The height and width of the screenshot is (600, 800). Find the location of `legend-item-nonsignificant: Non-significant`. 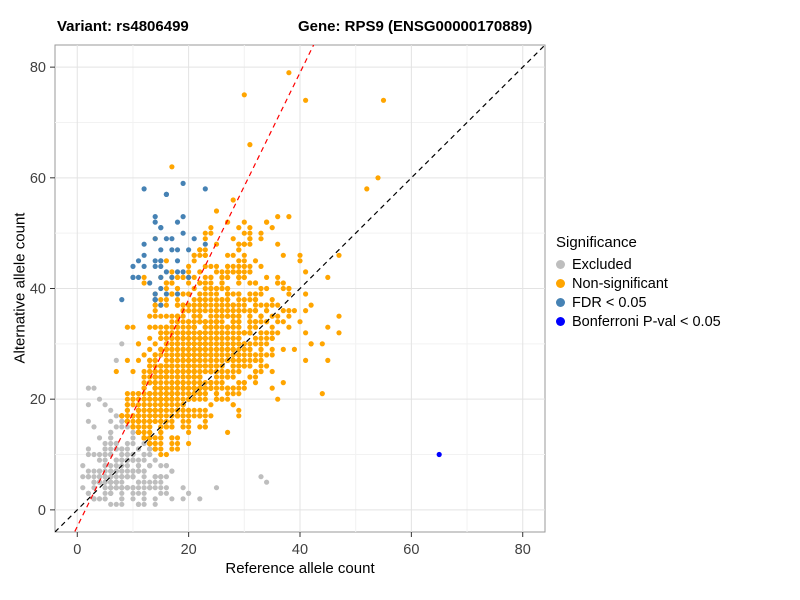

legend-item-nonsignificant: Non-significant is located at coordinates (638, 283).